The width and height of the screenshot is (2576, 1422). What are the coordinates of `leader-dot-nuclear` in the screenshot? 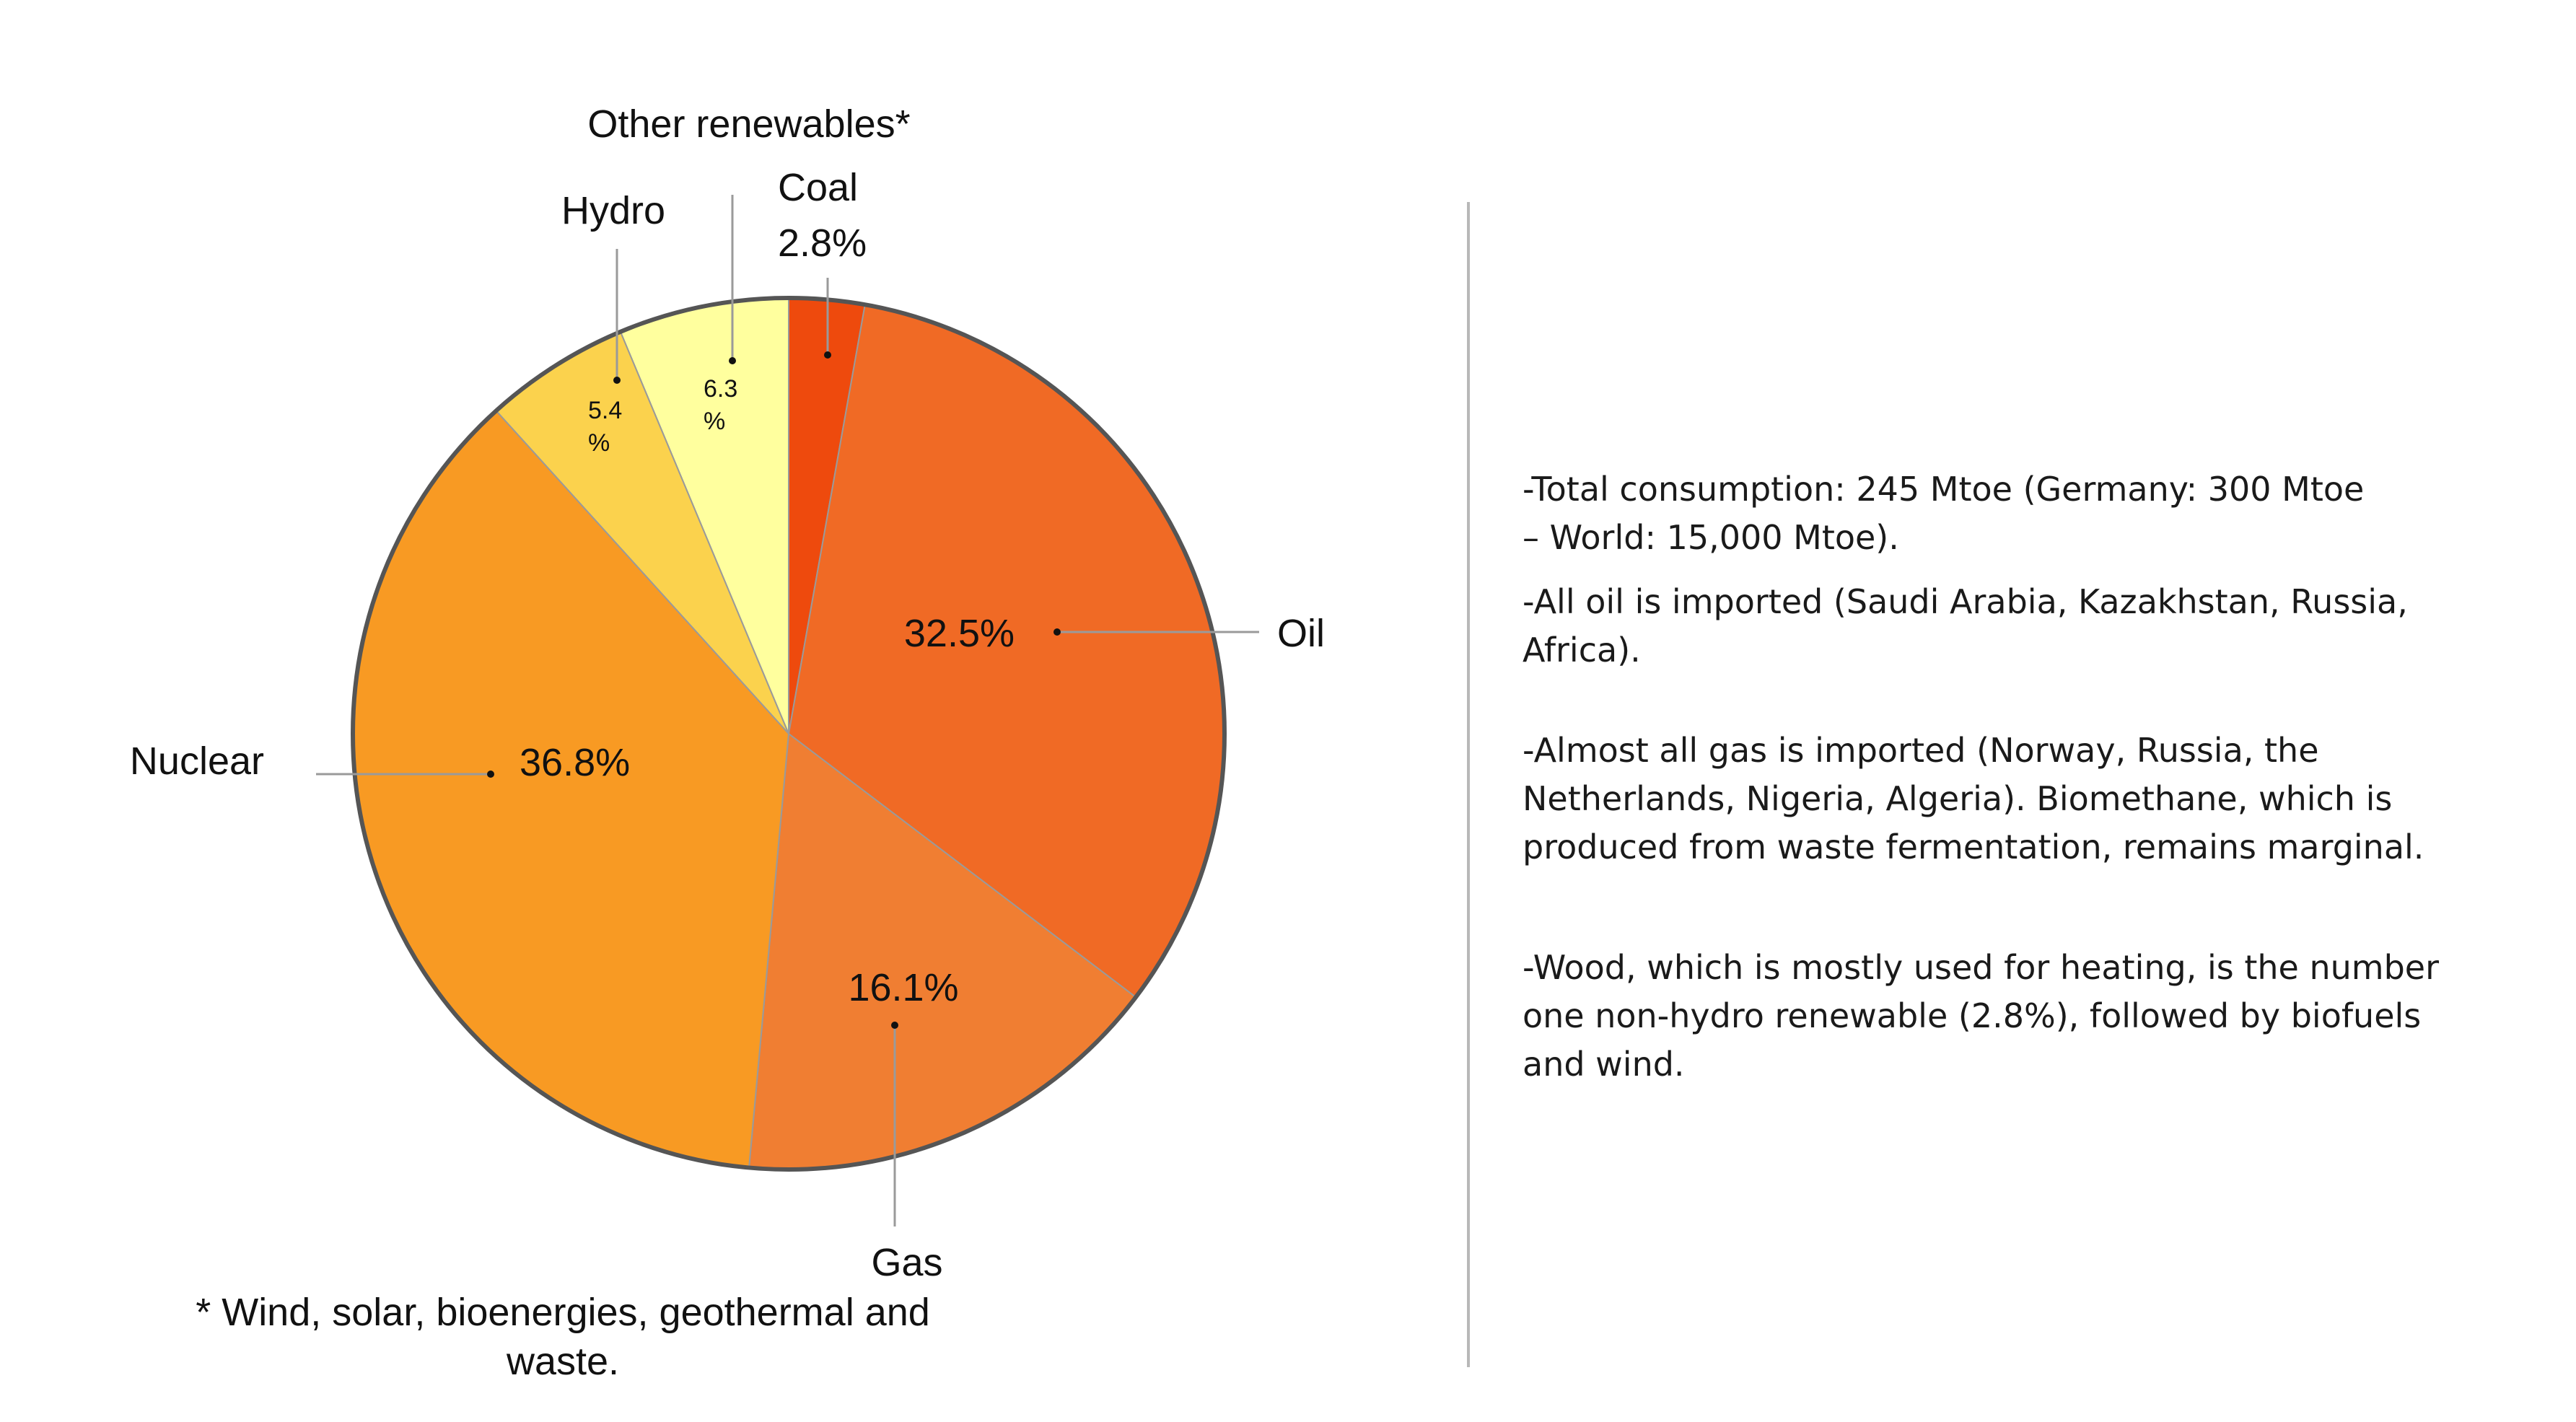 It's located at (491, 774).